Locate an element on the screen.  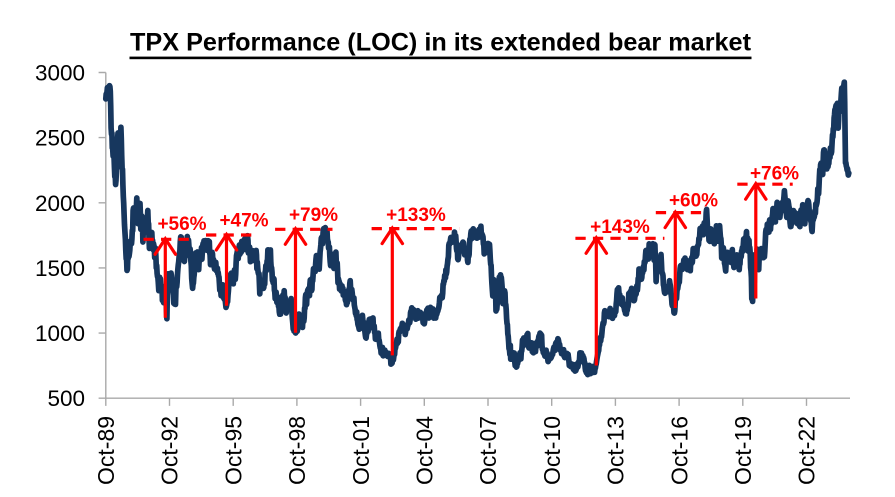
svg-text: 500 is located at coordinates (66, 398).